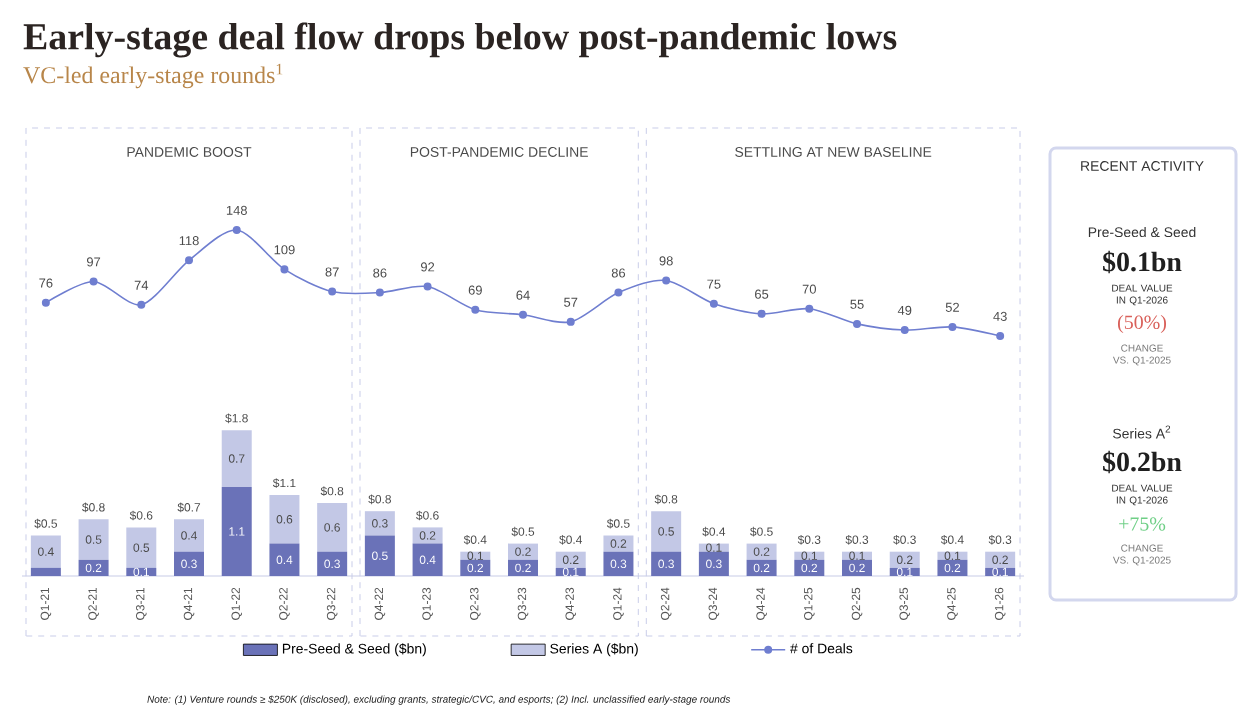  What do you see at coordinates (1142, 524) in the screenshot?
I see `text: +75%` at bounding box center [1142, 524].